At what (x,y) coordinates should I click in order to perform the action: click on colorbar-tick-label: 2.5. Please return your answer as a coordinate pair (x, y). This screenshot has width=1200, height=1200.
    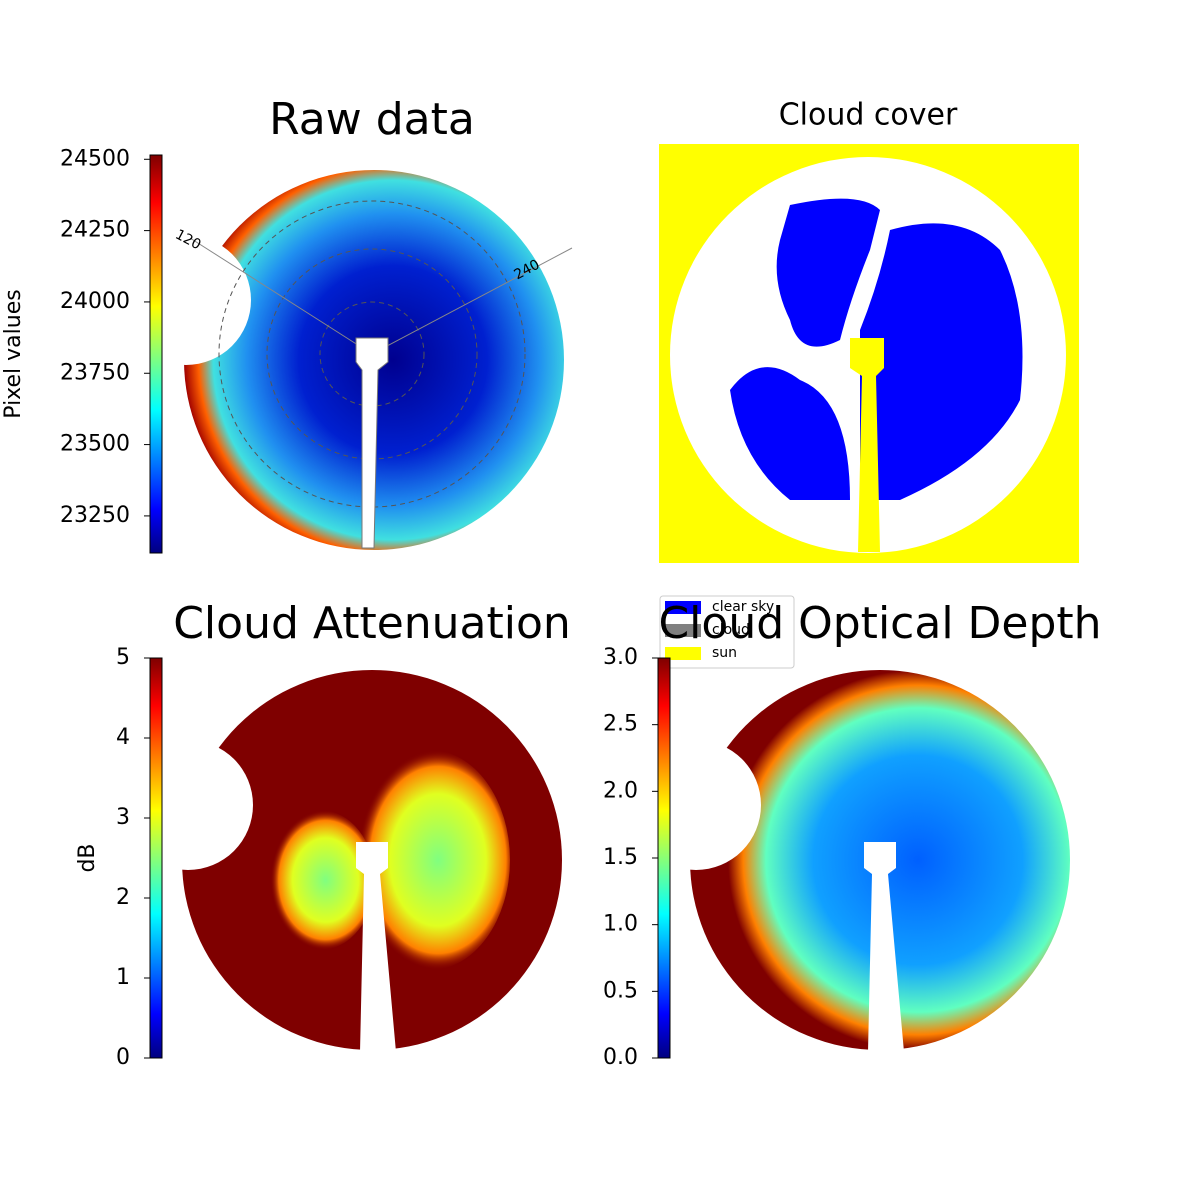
    Looking at the image, I should click on (620, 724).